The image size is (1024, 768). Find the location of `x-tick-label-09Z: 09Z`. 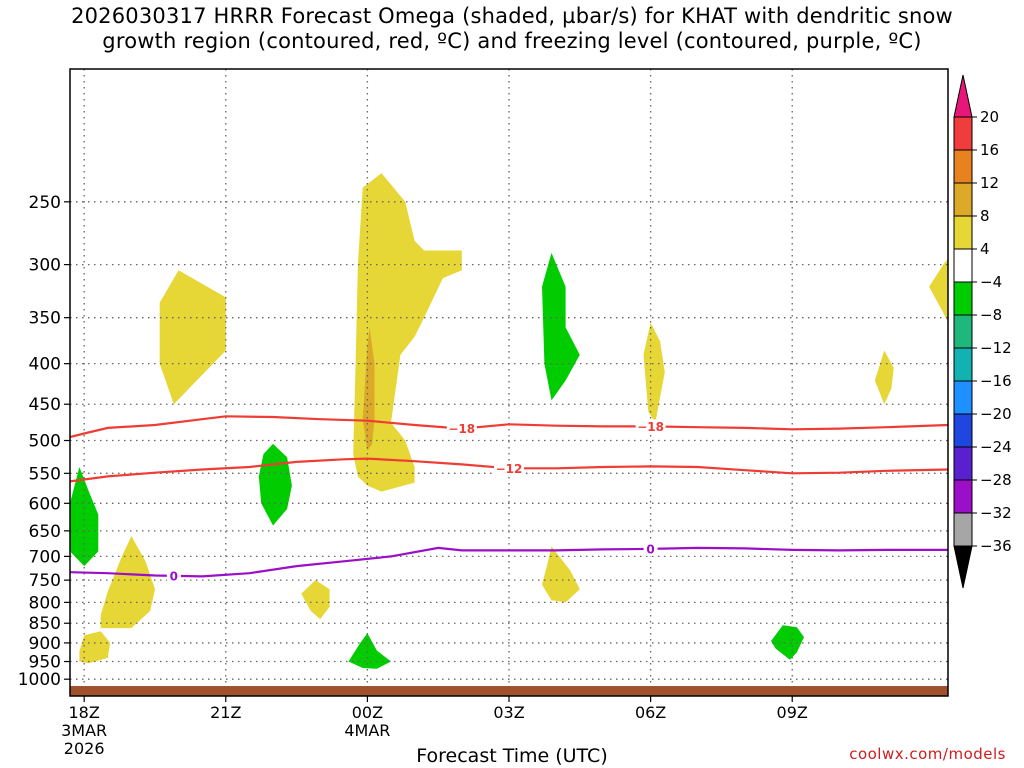

x-tick-label-09Z: 09Z is located at coordinates (792, 712).